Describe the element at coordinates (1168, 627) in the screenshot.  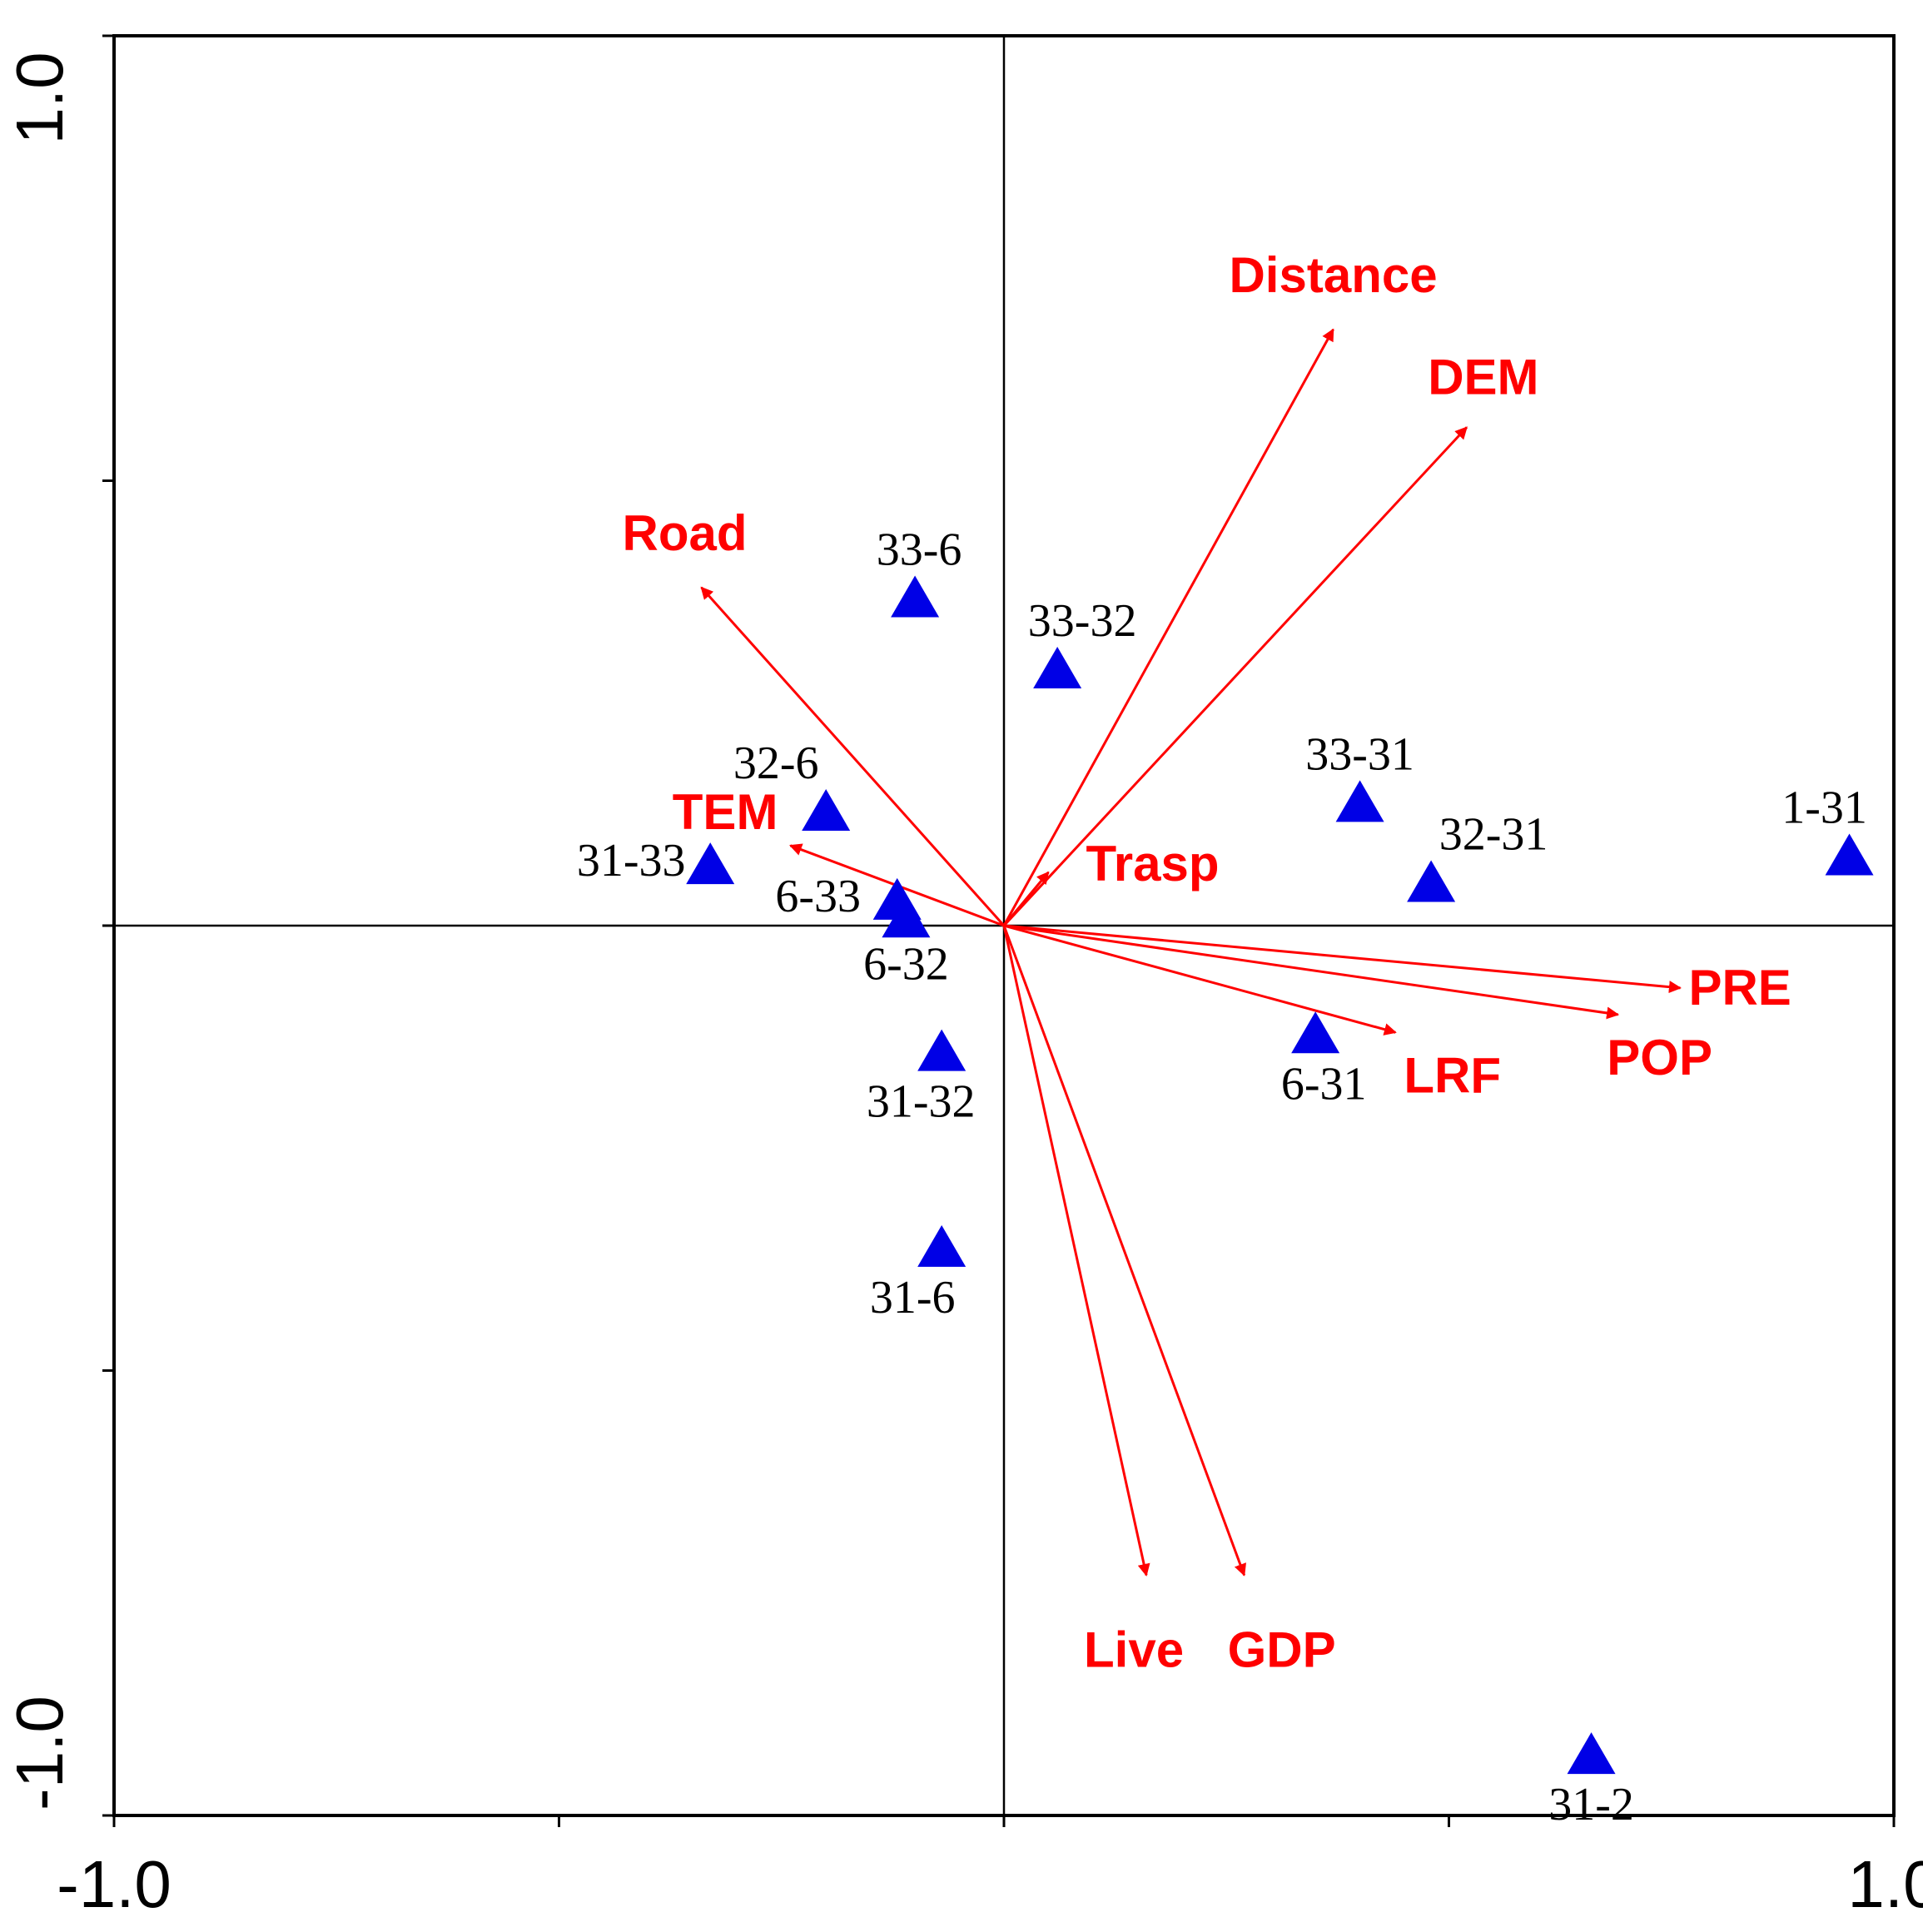
I see `vector-arrow-distance` at that location.